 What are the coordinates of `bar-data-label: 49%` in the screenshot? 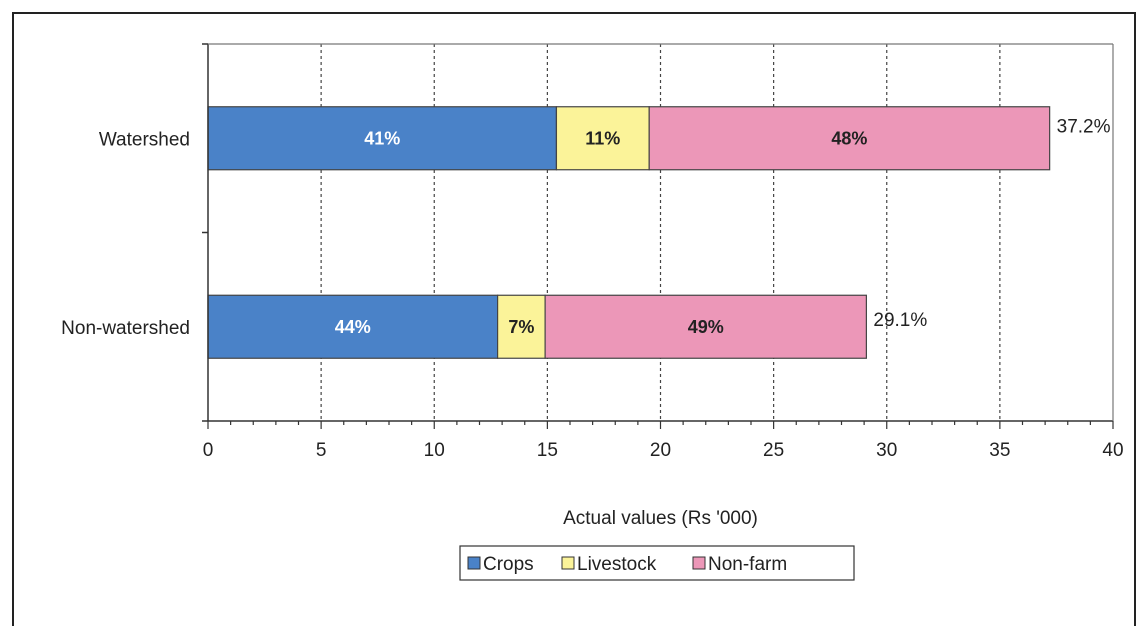 It's located at (706, 327).